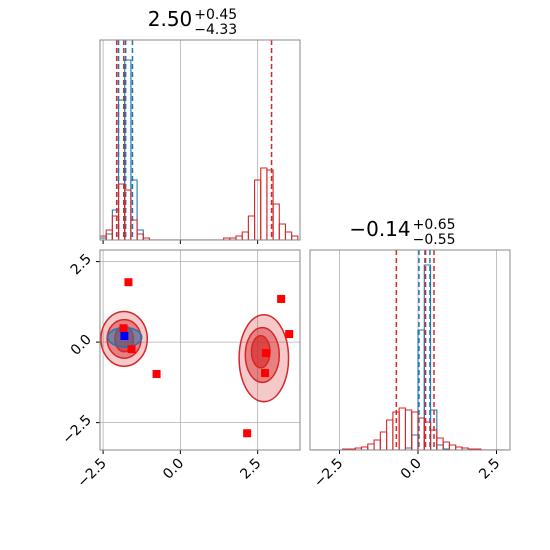 The width and height of the screenshot is (550, 550). Describe the element at coordinates (434, 240) in the screenshot. I see `title-lower: −0.55` at that location.